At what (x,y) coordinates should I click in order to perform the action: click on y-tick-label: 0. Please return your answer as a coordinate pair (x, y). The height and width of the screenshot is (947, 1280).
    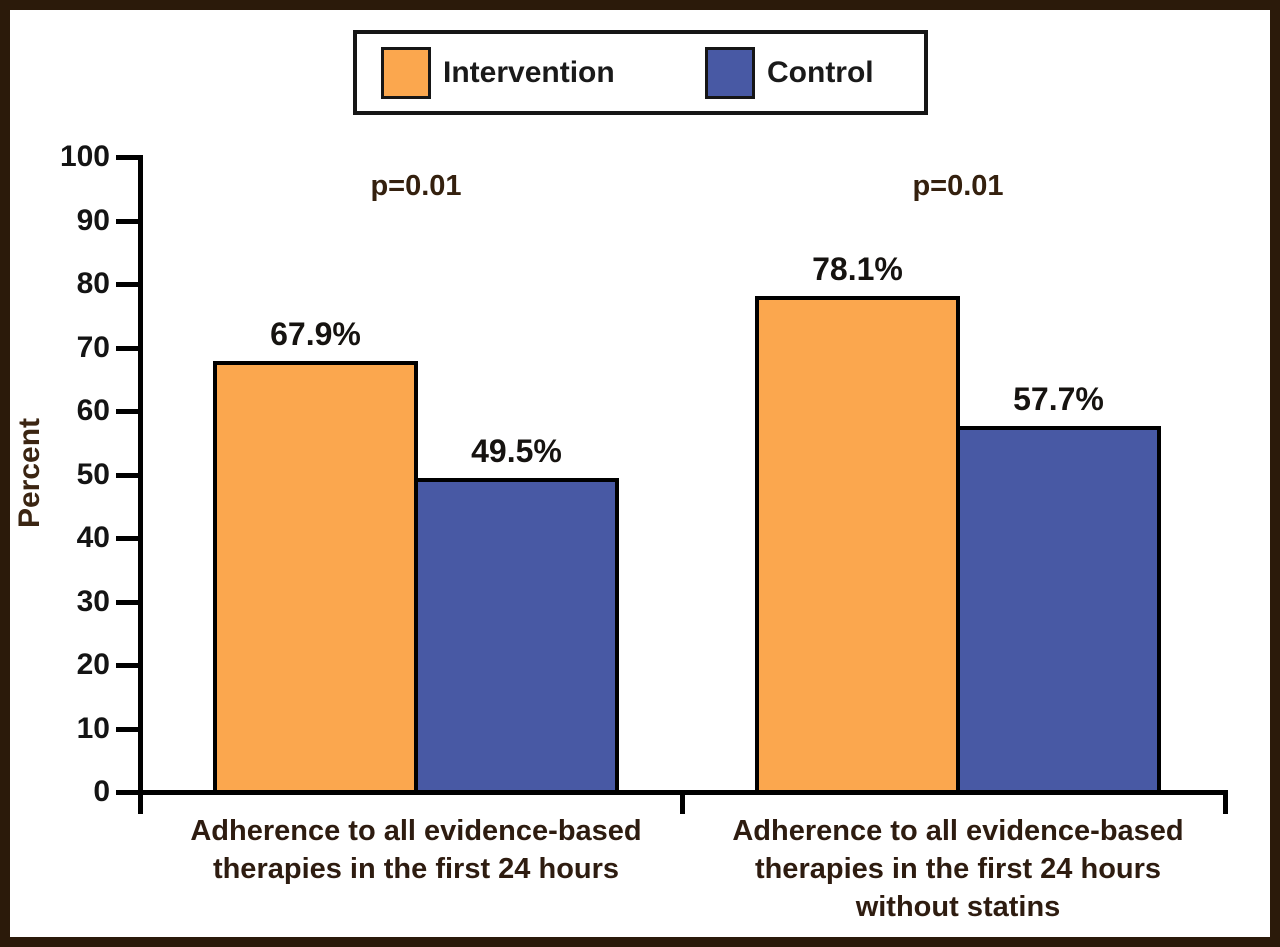
    Looking at the image, I should click on (101, 791).